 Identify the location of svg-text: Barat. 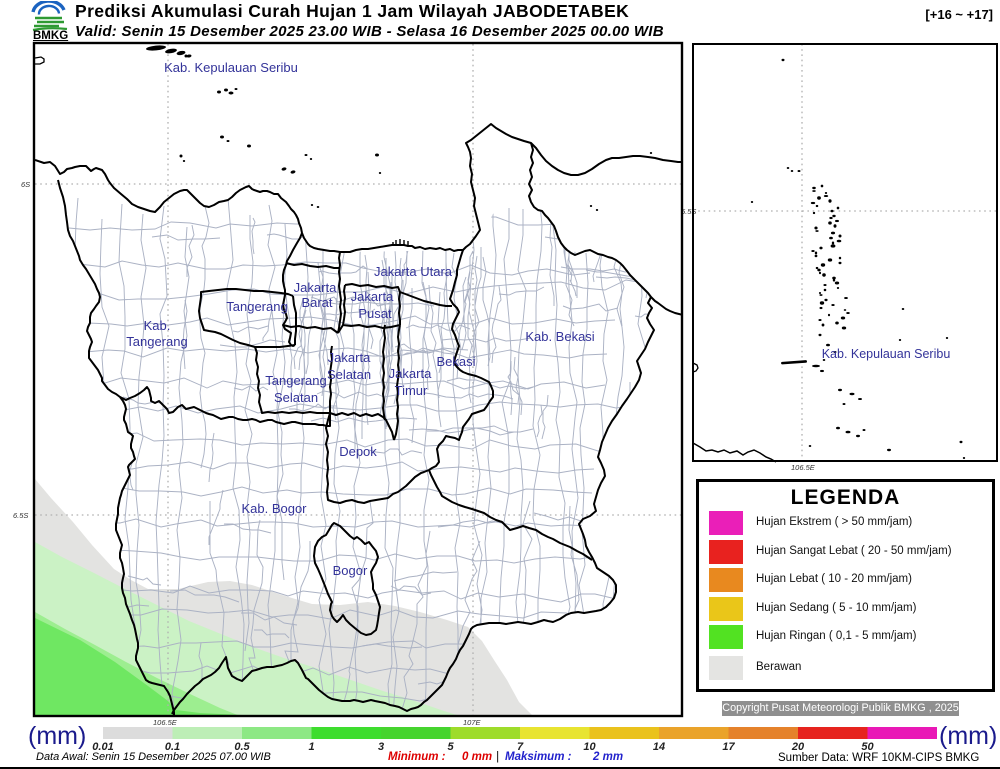
(316, 302).